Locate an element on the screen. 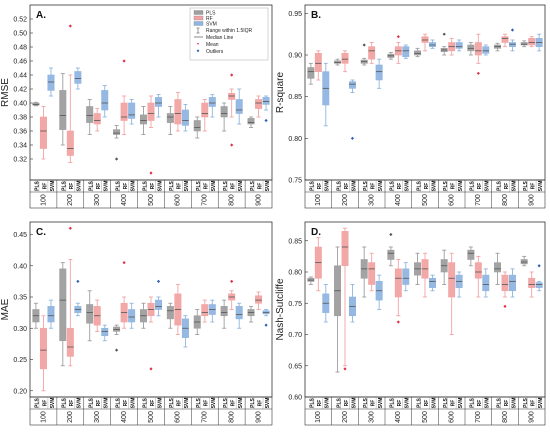 The width and height of the screenshot is (550, 439). category-label: 300 is located at coordinates (97, 200).